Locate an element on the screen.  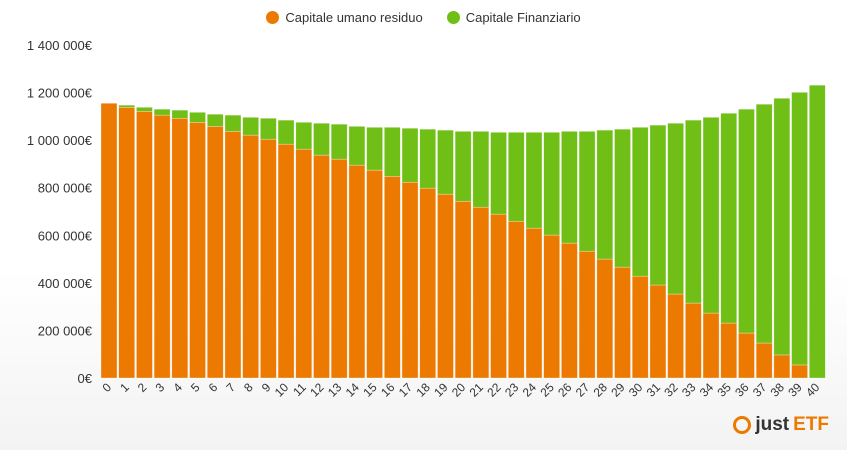
legend-dot-orange is located at coordinates (273, 17).